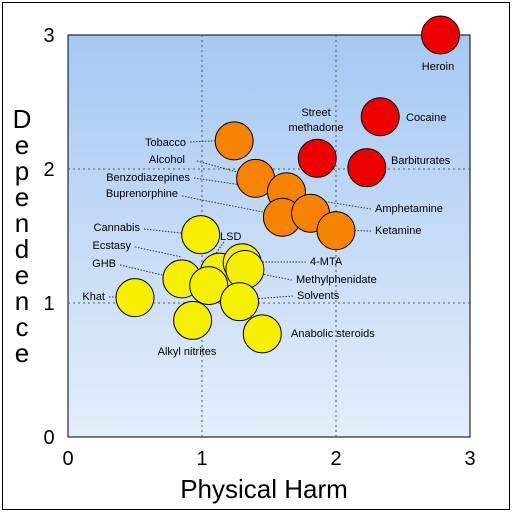 The height and width of the screenshot is (512, 512). What do you see at coordinates (326, 262) in the screenshot?
I see `label-4-mta: 4-MTA` at bounding box center [326, 262].